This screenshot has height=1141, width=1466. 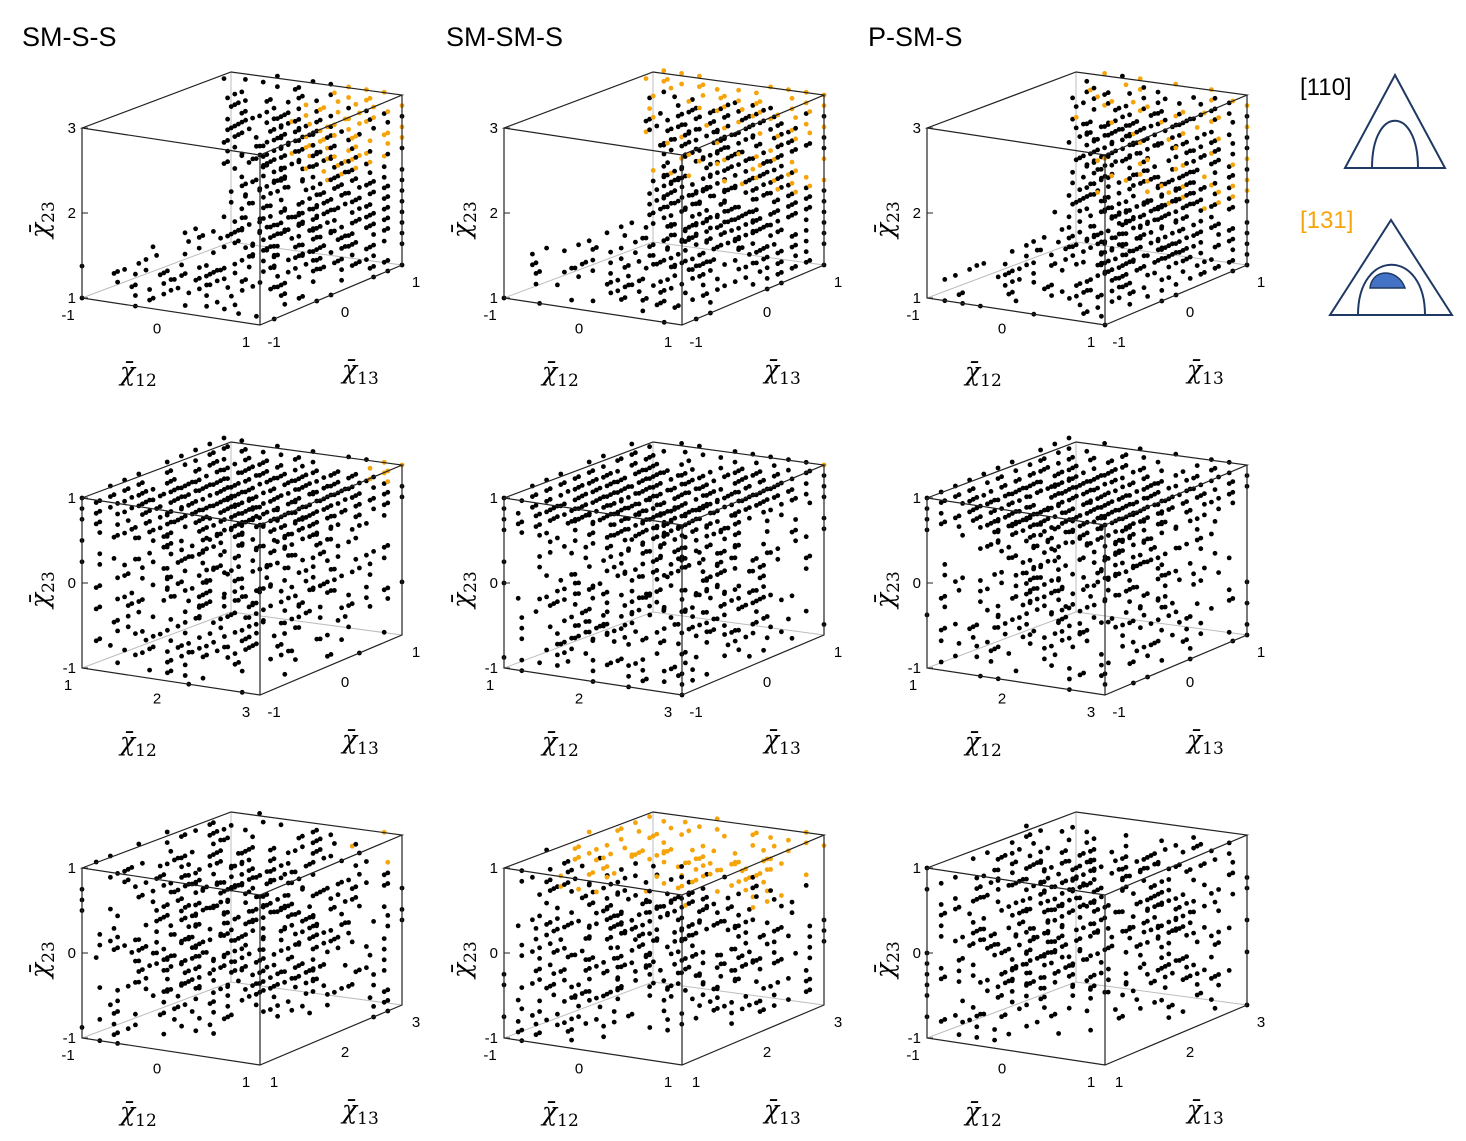 I want to click on xlabel: χ̄12, so click(x=559, y=744).